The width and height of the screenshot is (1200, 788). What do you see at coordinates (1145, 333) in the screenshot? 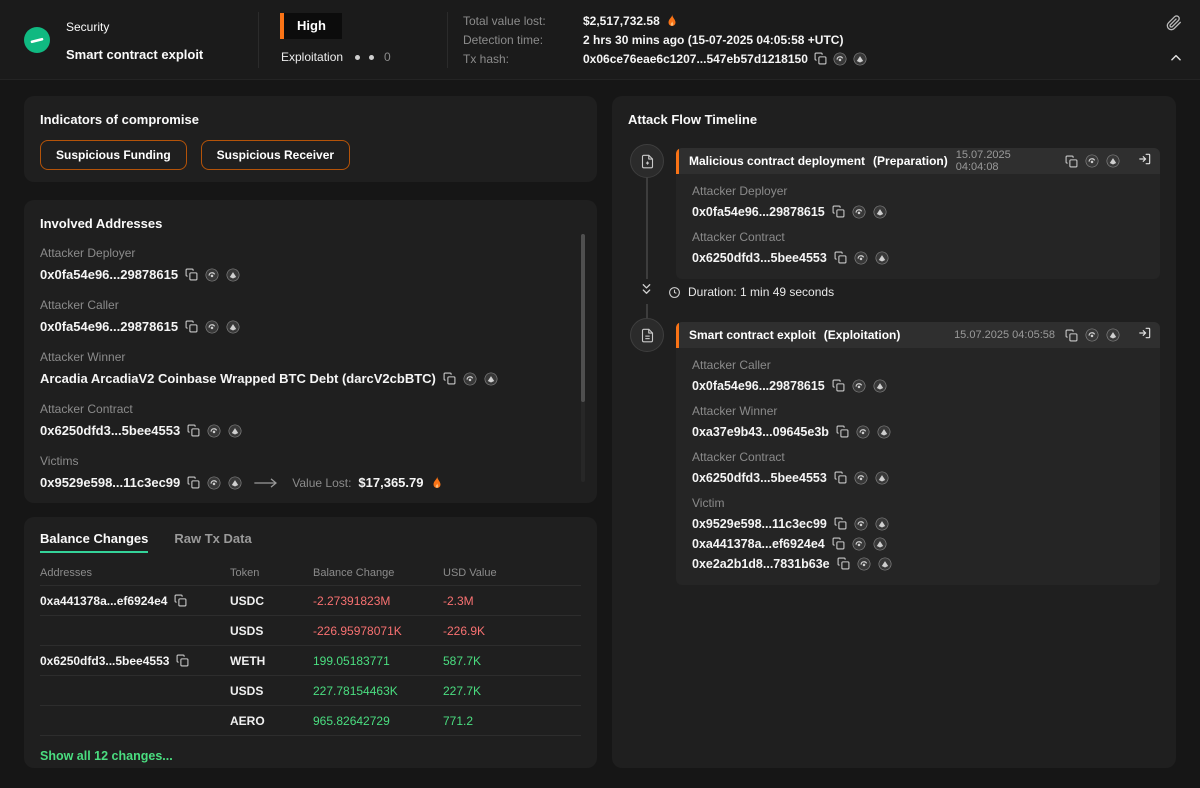
I see `open-icon` at bounding box center [1145, 333].